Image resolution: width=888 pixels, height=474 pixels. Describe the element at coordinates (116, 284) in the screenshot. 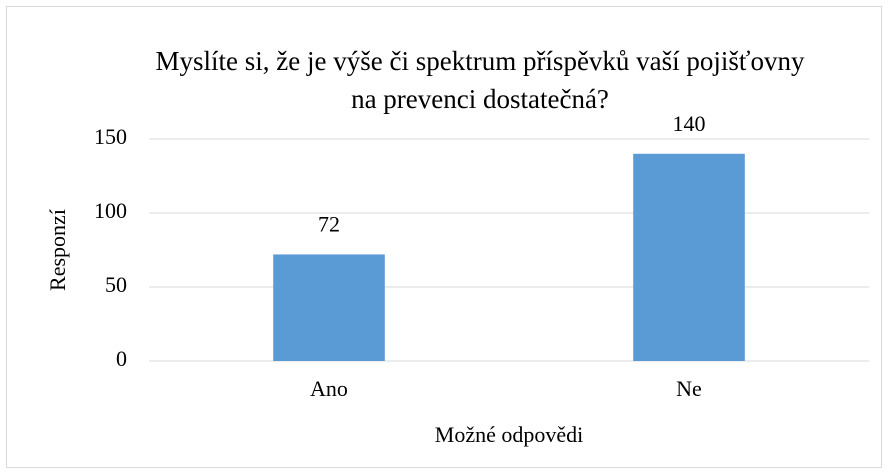

I see `y-tick-label: 50` at that location.